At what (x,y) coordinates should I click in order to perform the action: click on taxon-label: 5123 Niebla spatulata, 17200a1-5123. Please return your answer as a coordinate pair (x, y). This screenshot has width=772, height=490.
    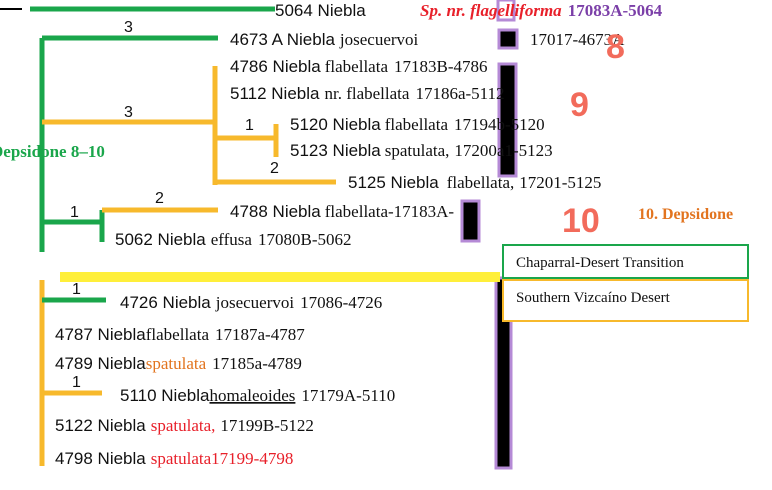
    Looking at the image, I should click on (421, 150).